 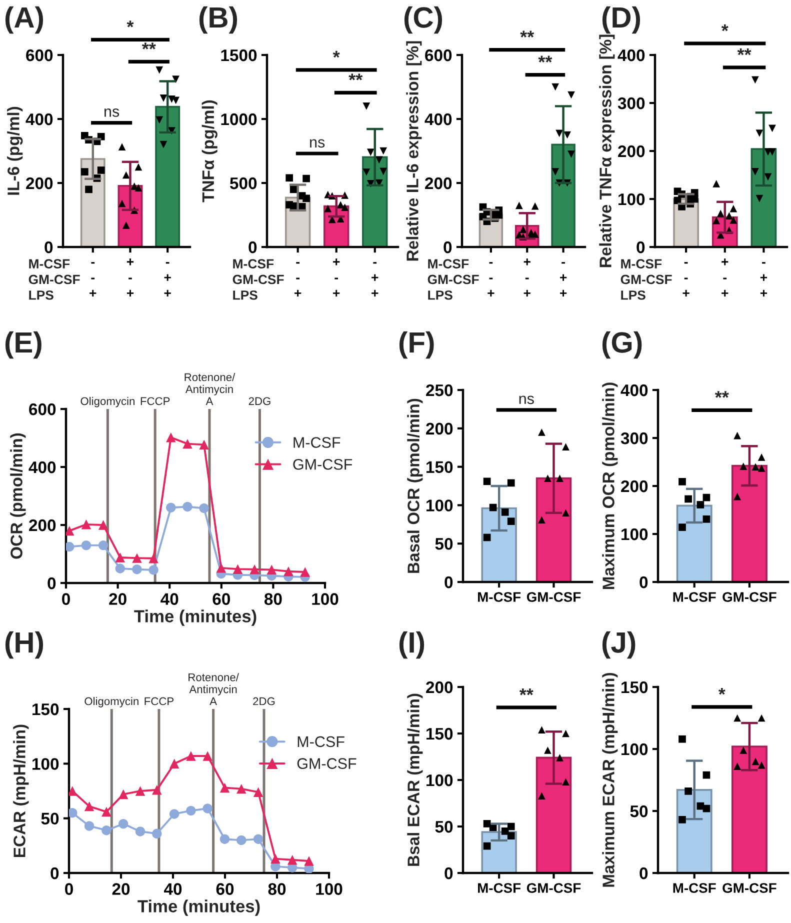 What do you see at coordinates (213, 689) in the screenshot?
I see `ref-line-label: Rotenone/ Antimycin A` at bounding box center [213, 689].